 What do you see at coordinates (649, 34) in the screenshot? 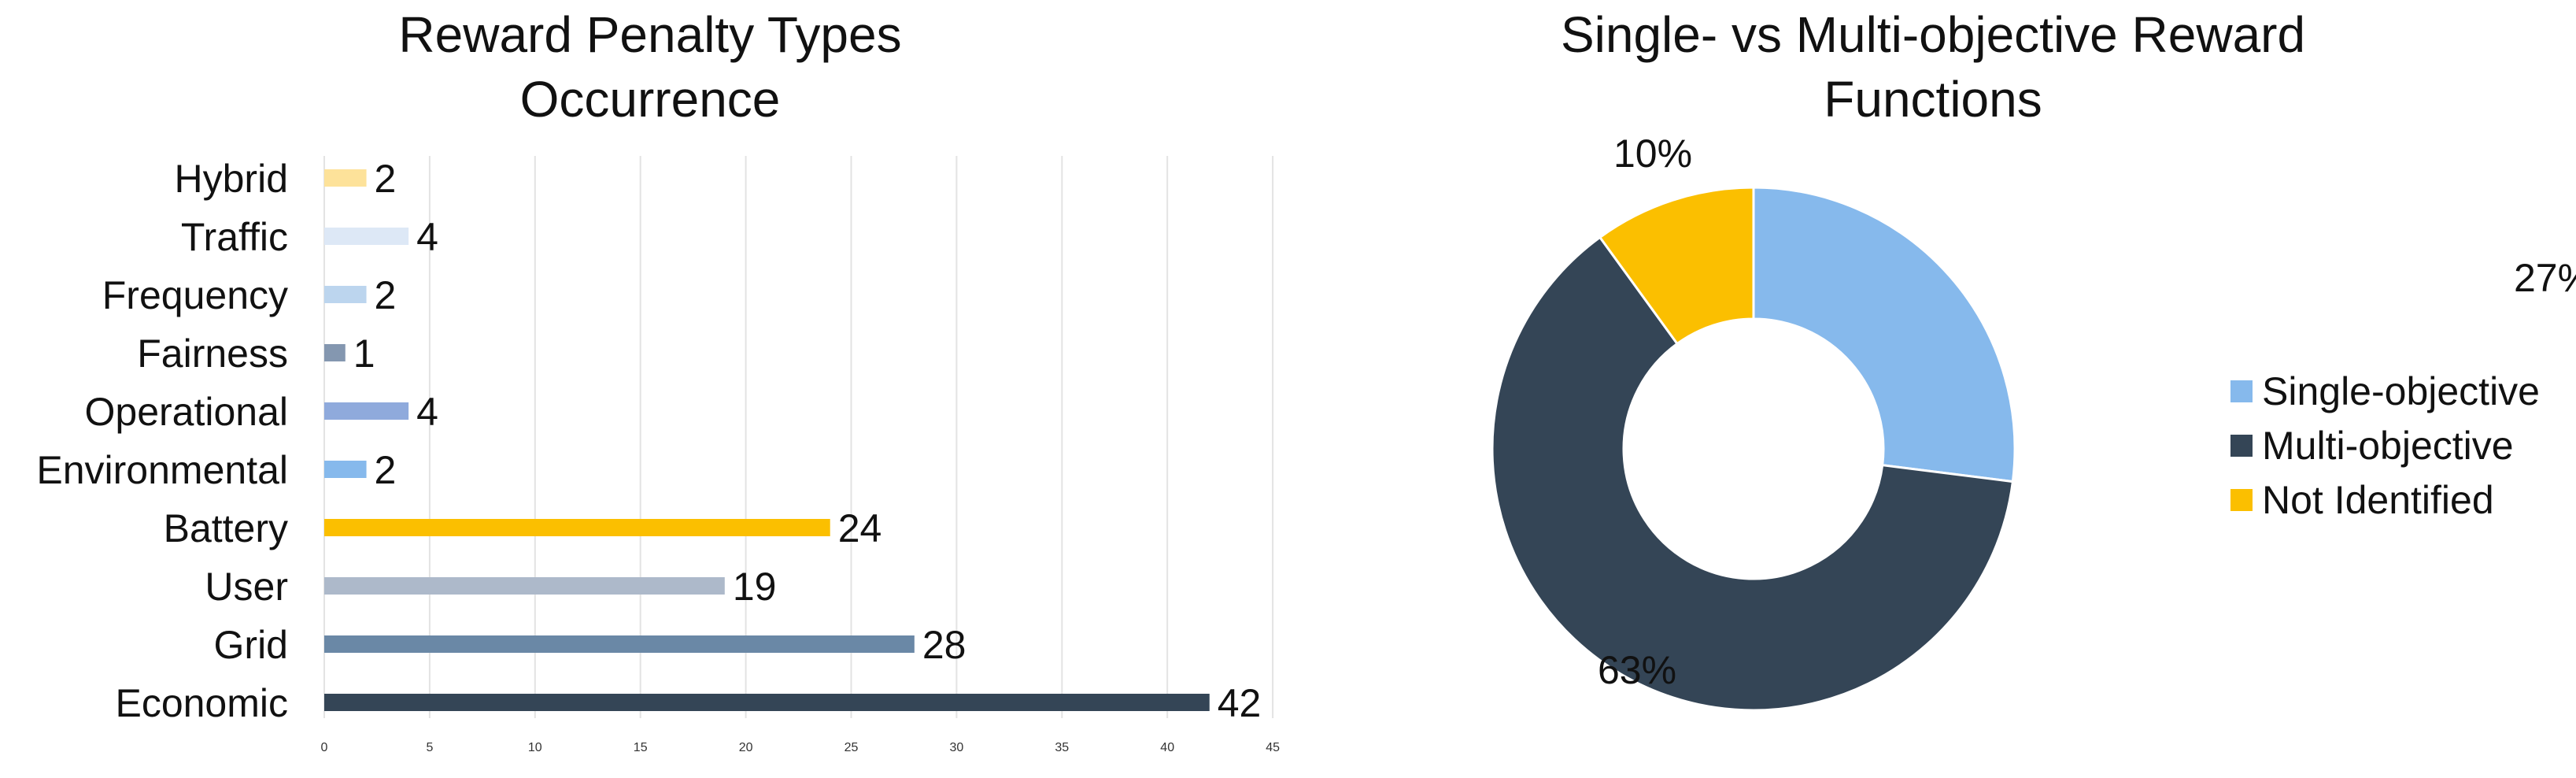
I see `bar-chart-title-line-1: Reward Penalty Types` at bounding box center [649, 34].